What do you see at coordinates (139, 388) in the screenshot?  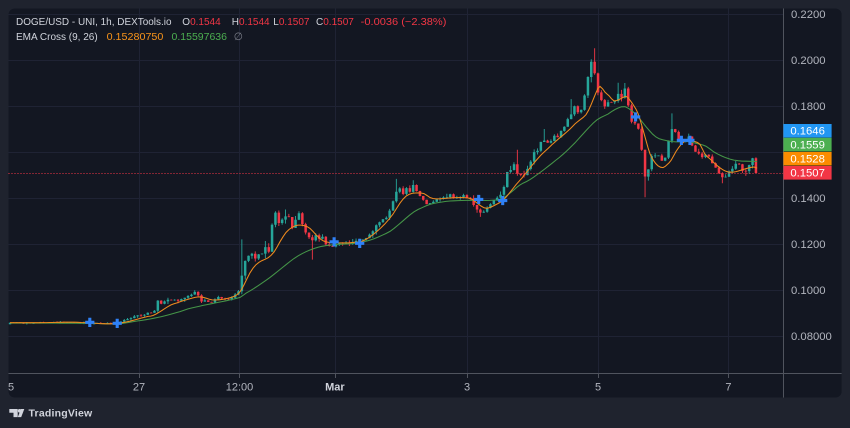 I see `svg-text: 27` at bounding box center [139, 388].